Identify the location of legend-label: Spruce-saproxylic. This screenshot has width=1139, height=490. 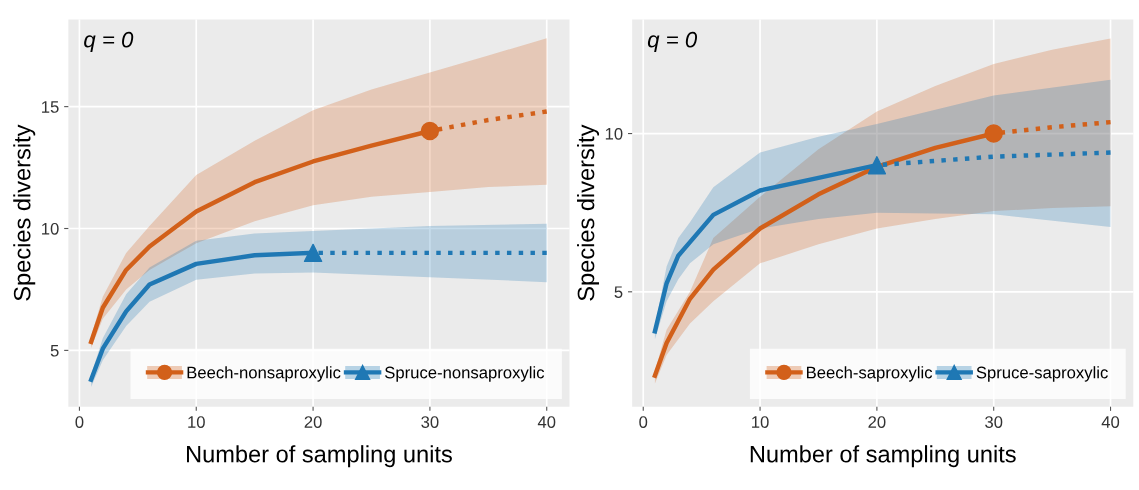
(1042, 374).